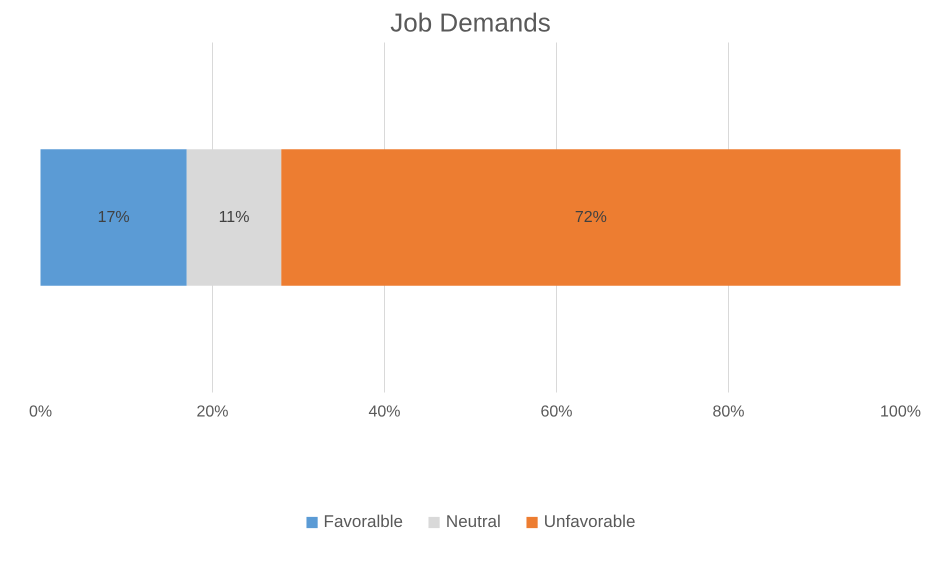  Describe the element at coordinates (590, 522) in the screenshot. I see `legend-label: Unfavorable` at that location.